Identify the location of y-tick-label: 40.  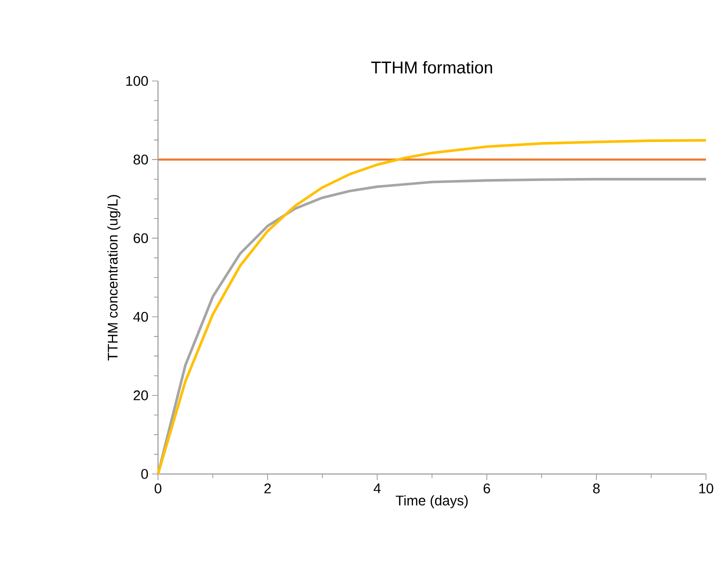
(140, 317).